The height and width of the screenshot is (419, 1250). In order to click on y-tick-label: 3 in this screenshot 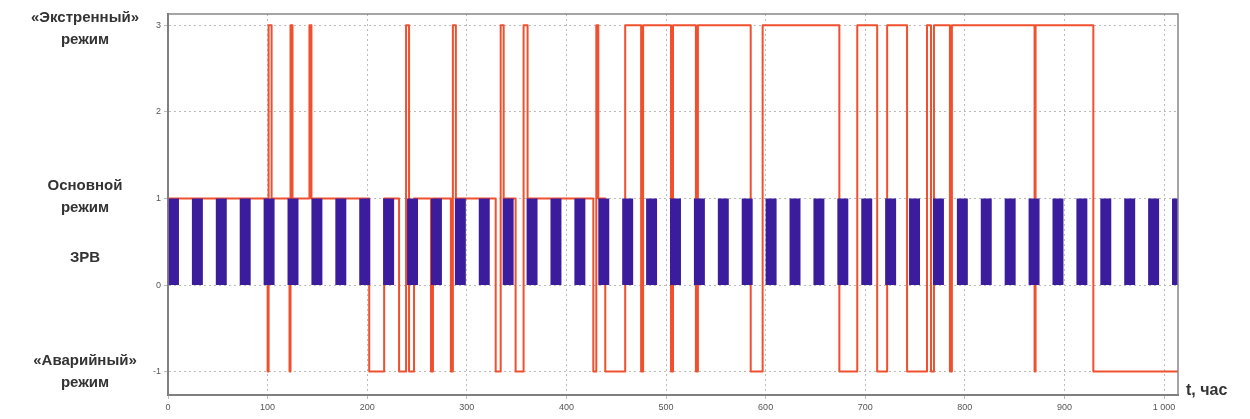, I will do `click(158, 24)`.